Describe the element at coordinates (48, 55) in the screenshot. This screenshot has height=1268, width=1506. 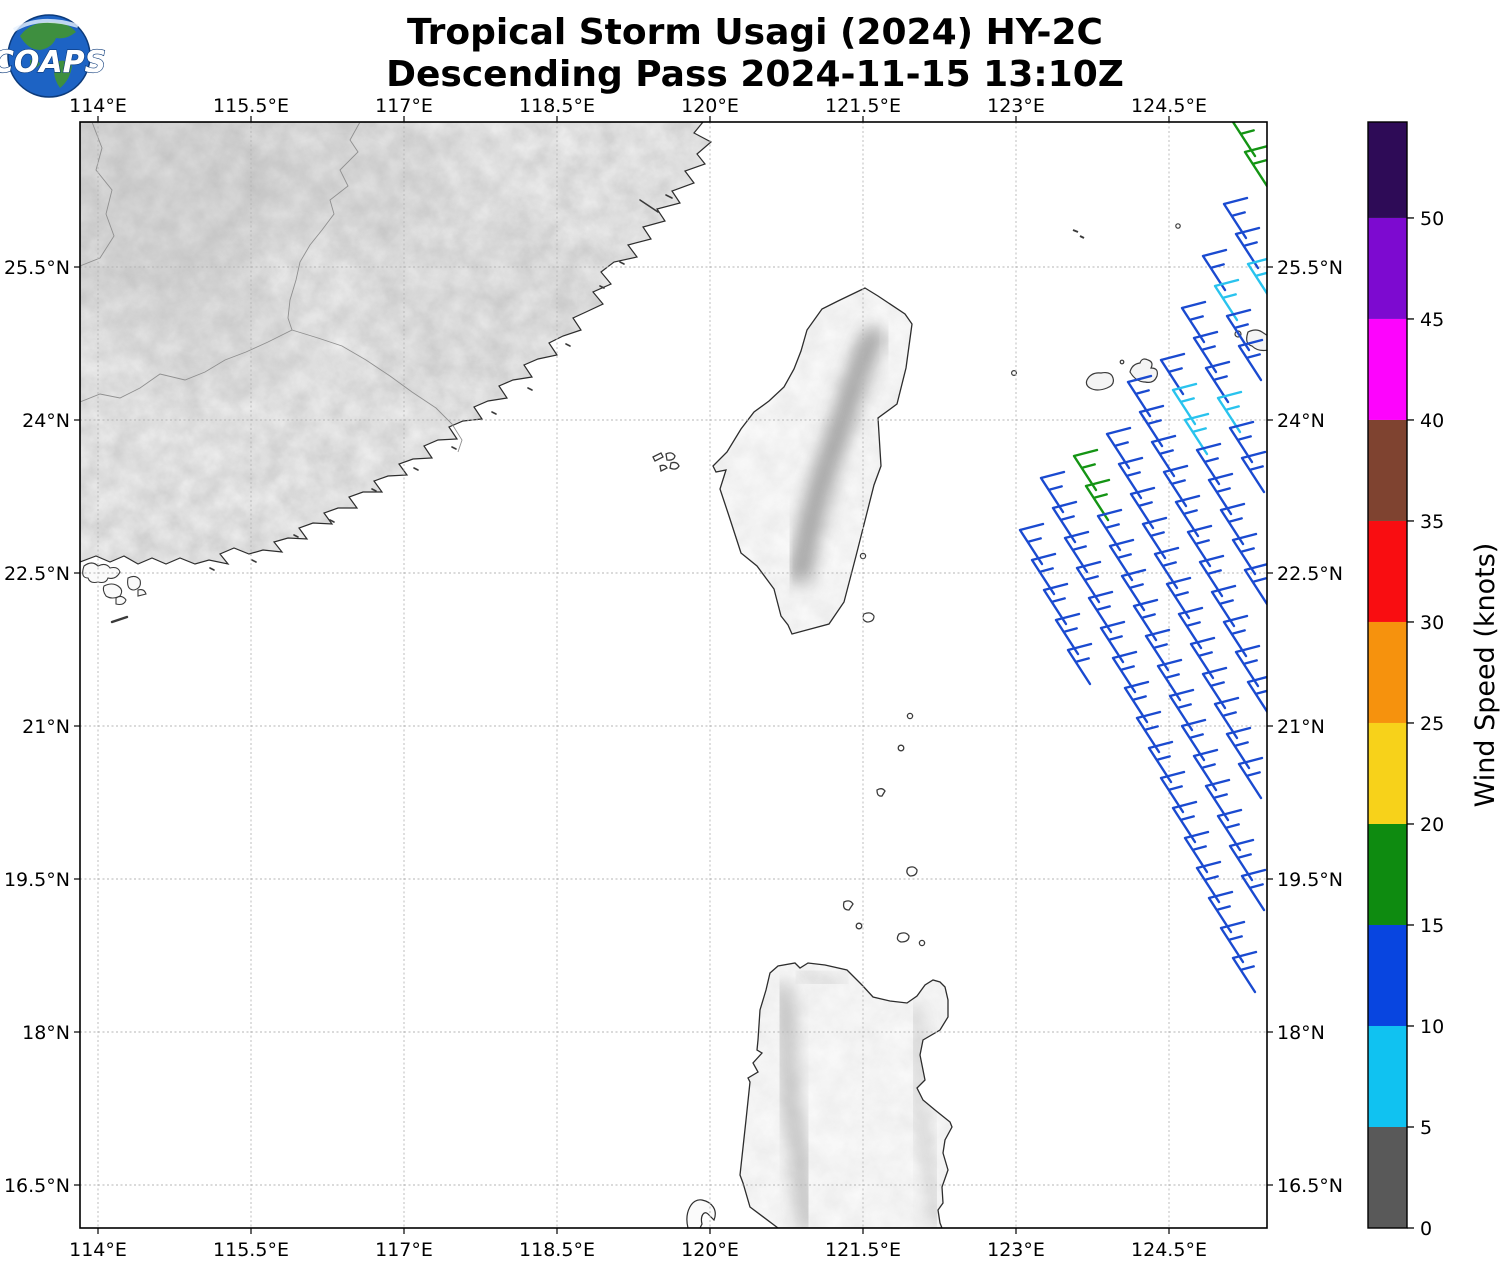
I see `globe-continents` at that location.